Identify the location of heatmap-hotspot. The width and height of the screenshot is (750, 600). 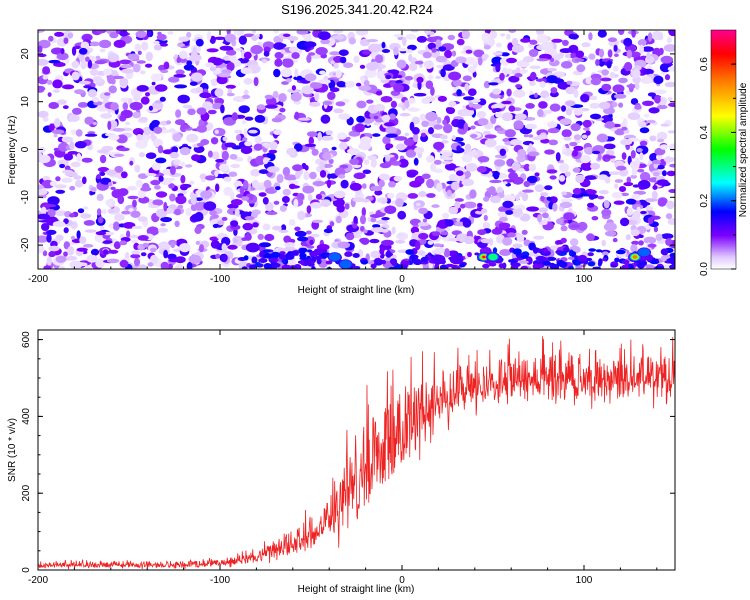
(493, 257).